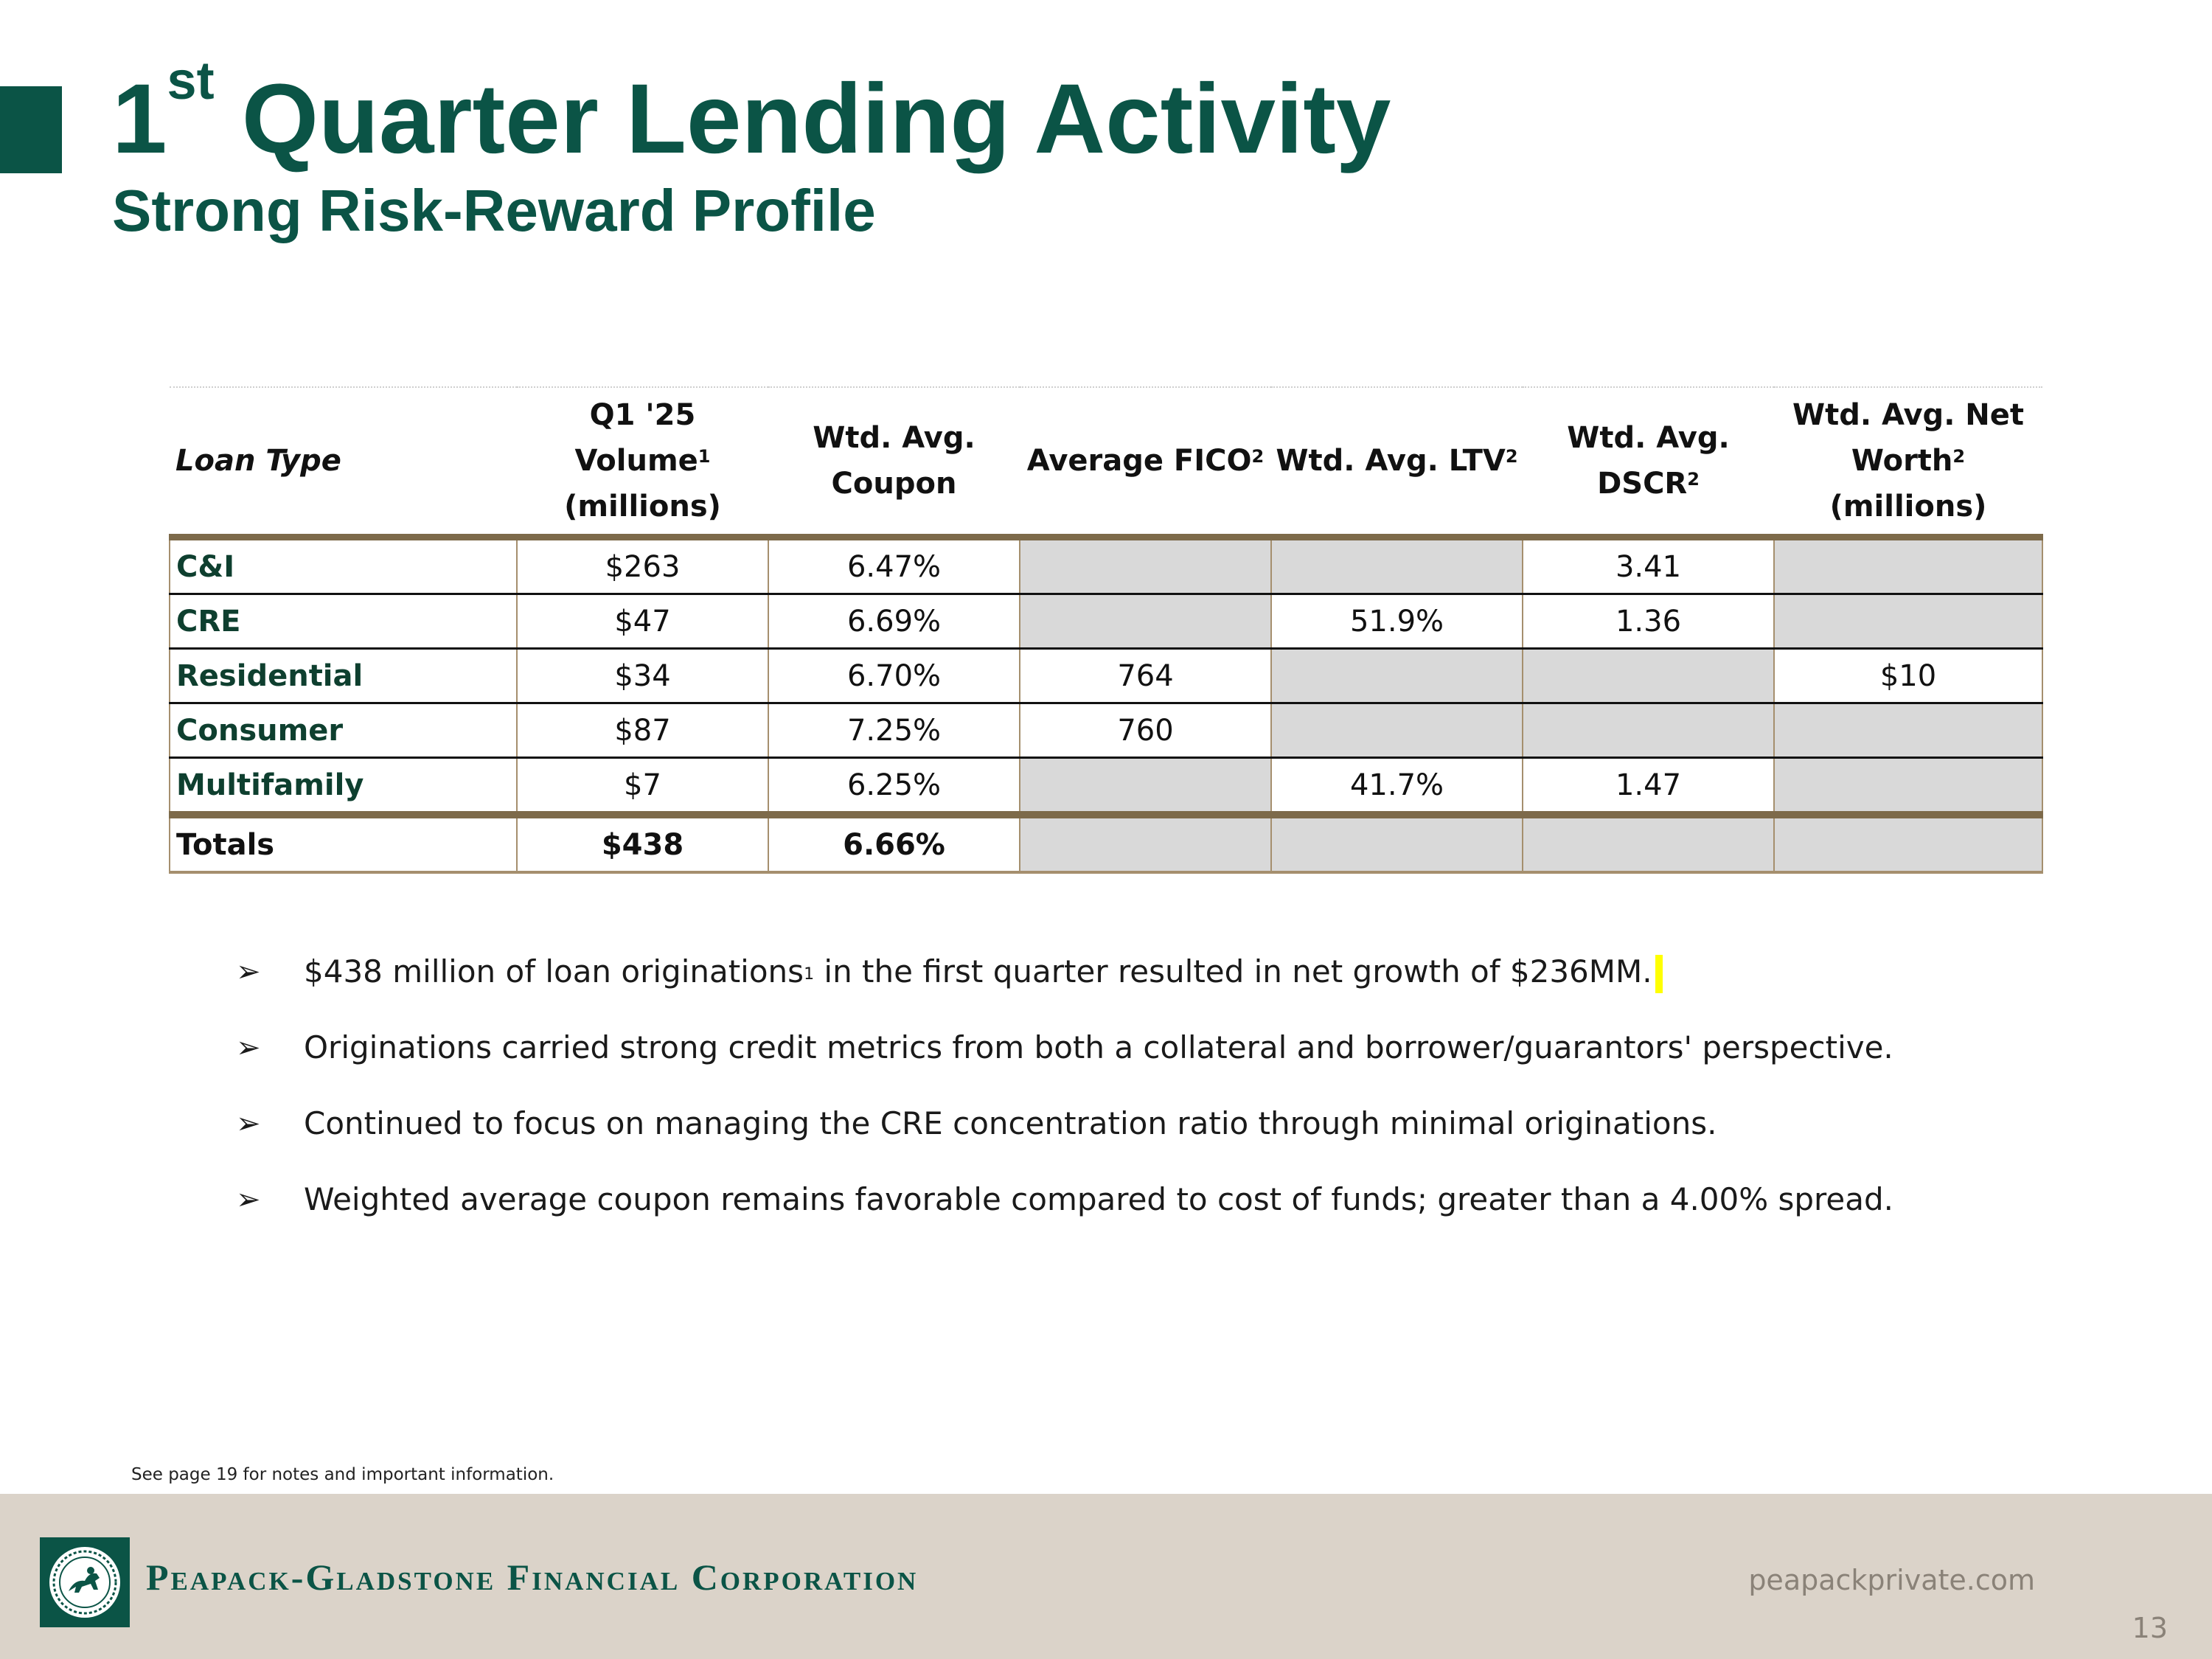 The height and width of the screenshot is (1659, 2212). I want to click on page-title: 1st Quarter Lending Activity, so click(751, 117).